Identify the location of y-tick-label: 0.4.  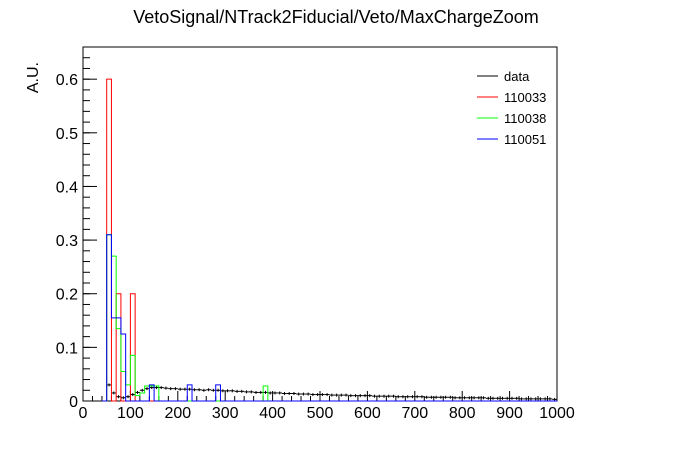
(67, 187).